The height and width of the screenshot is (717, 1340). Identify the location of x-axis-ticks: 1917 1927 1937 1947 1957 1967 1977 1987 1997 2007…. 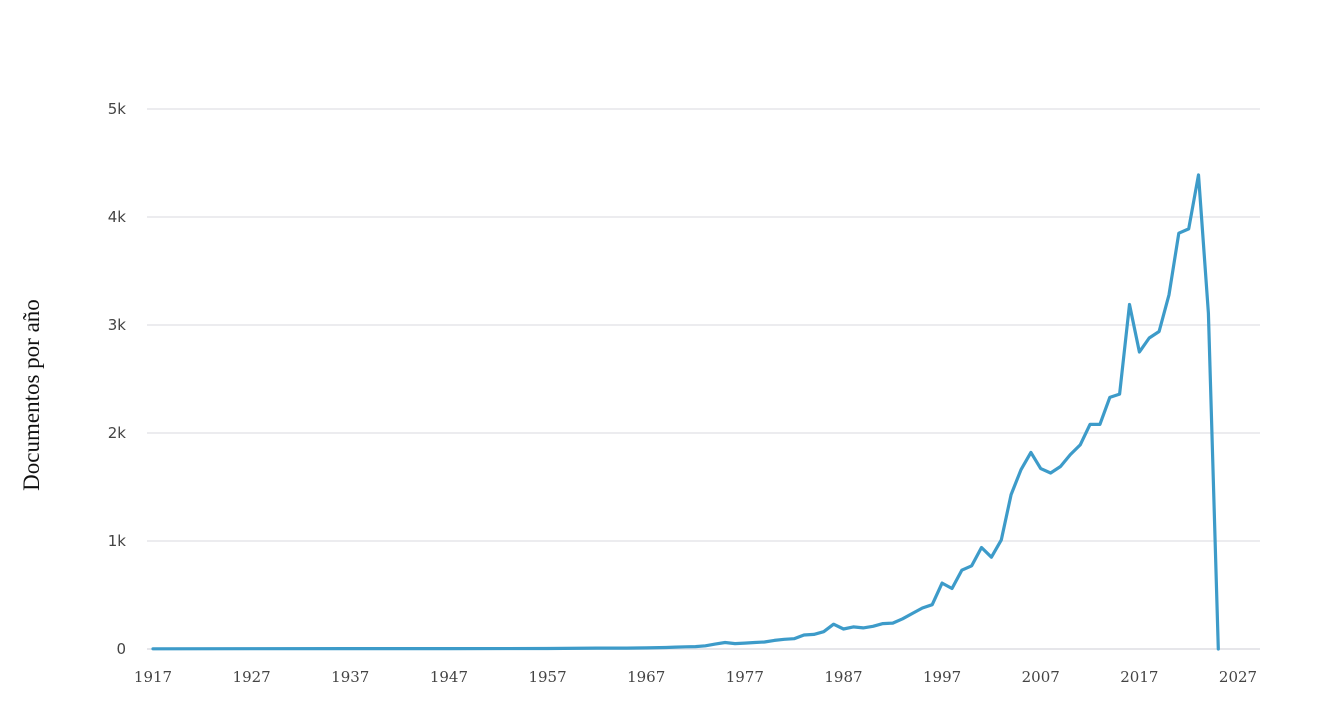
(695, 677).